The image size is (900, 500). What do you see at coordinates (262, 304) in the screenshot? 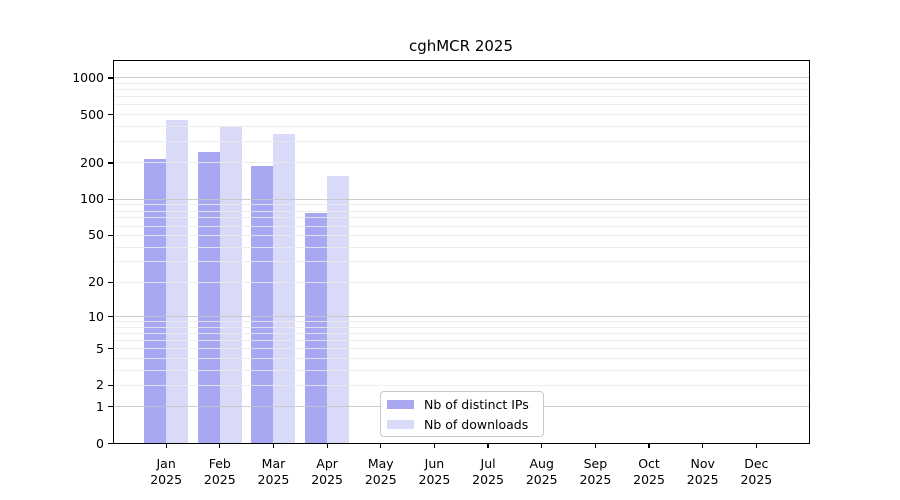
I see `bar-ips-mar` at bounding box center [262, 304].